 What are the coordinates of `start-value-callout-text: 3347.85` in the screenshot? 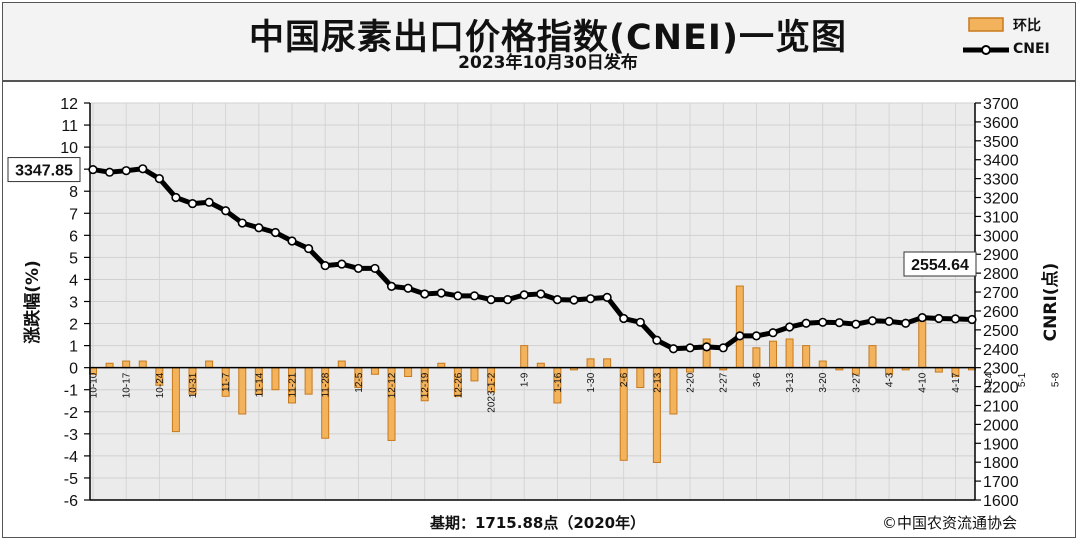 It's located at (44, 171).